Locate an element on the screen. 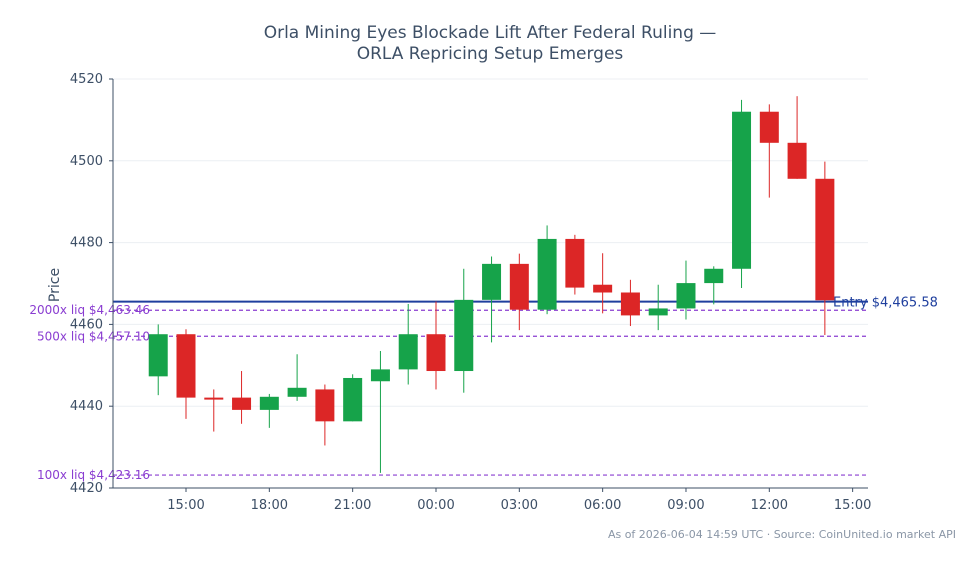  y-tick-label: 4440 is located at coordinates (86, 406).